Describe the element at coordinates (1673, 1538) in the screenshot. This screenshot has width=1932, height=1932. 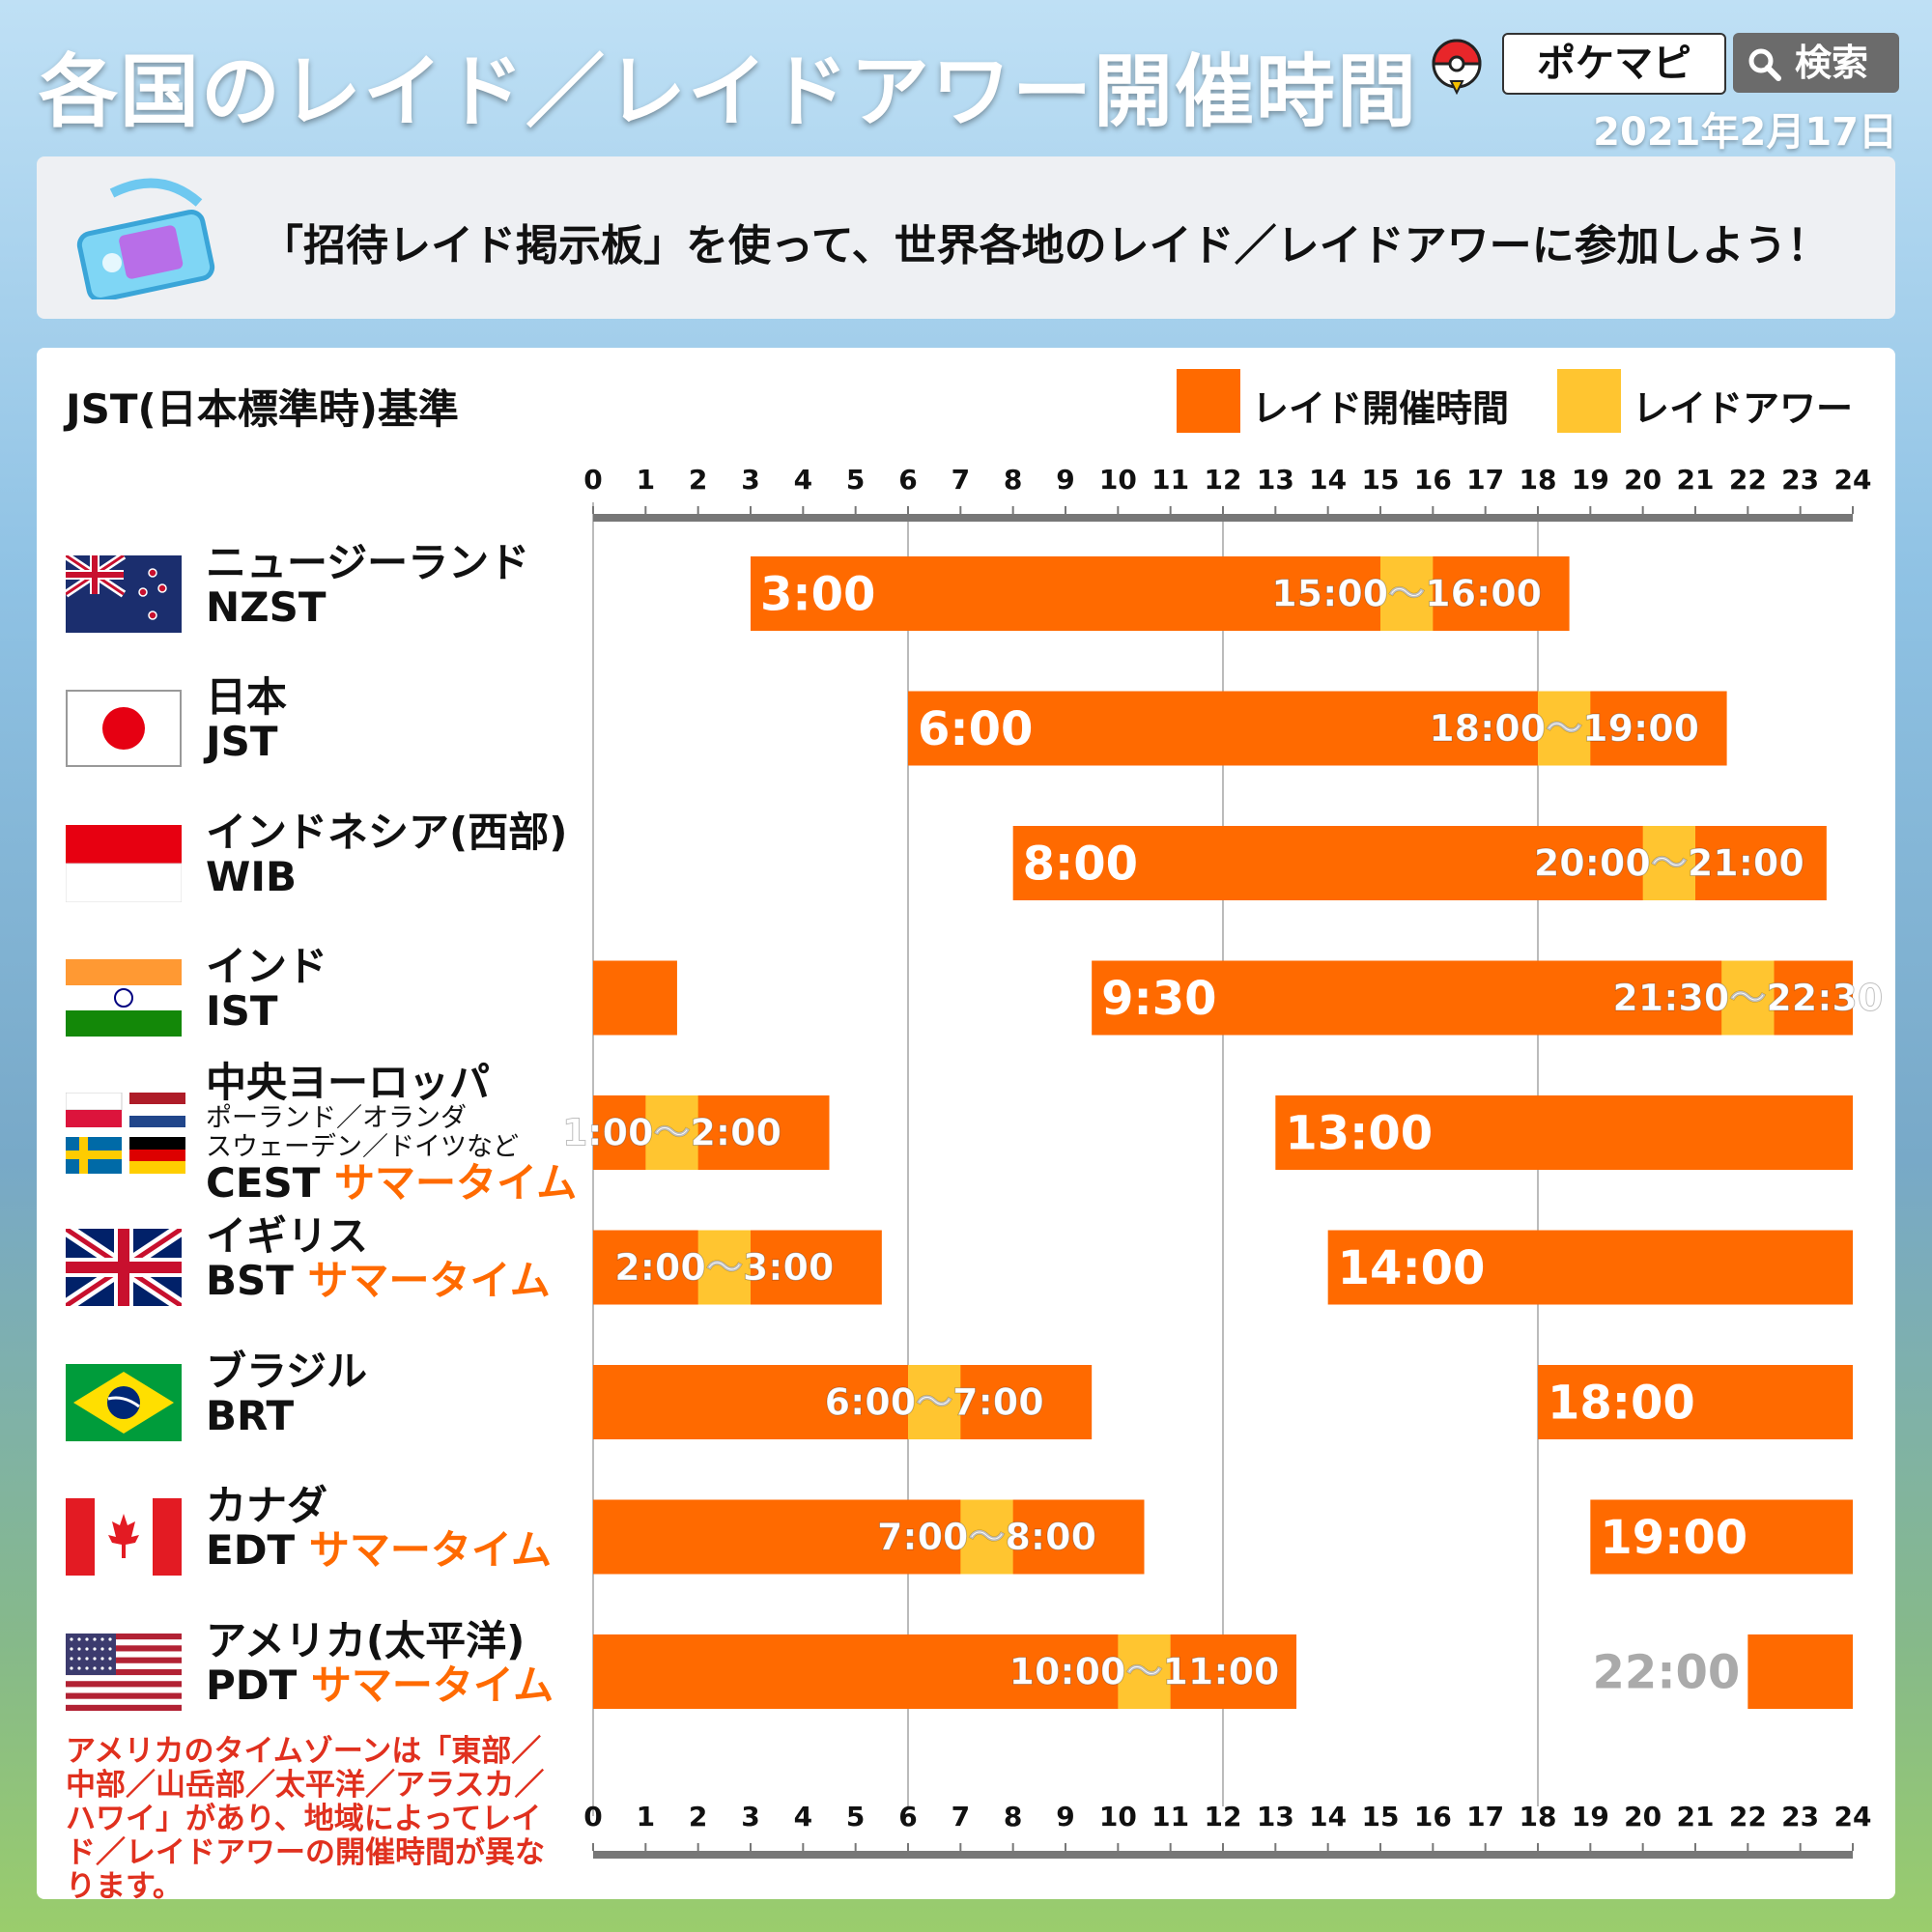
I see `raid-start-label: 19:00` at that location.